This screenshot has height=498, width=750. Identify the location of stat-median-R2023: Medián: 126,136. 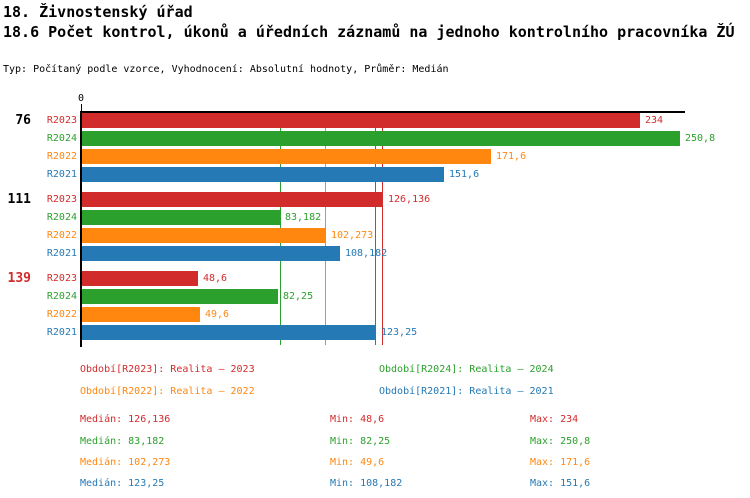
(125, 419).